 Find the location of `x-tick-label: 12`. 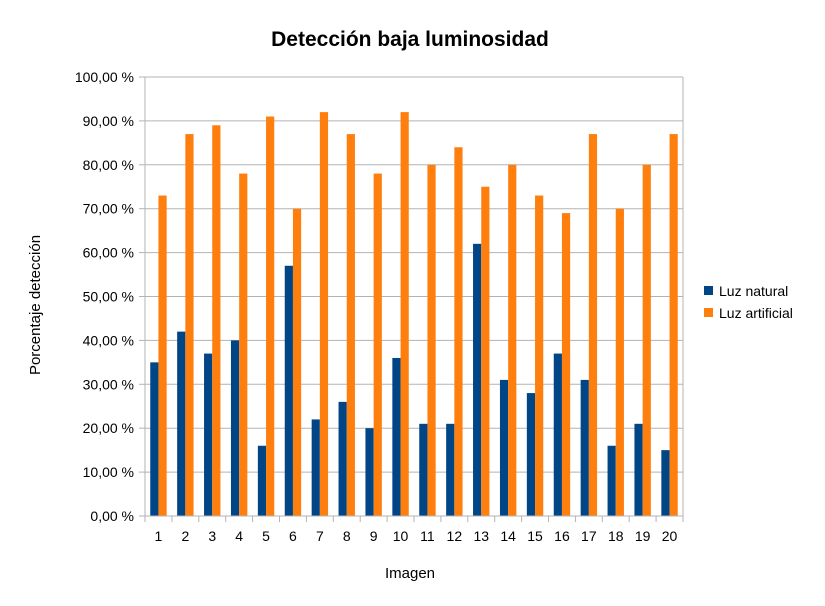

x-tick-label: 12 is located at coordinates (455, 536).